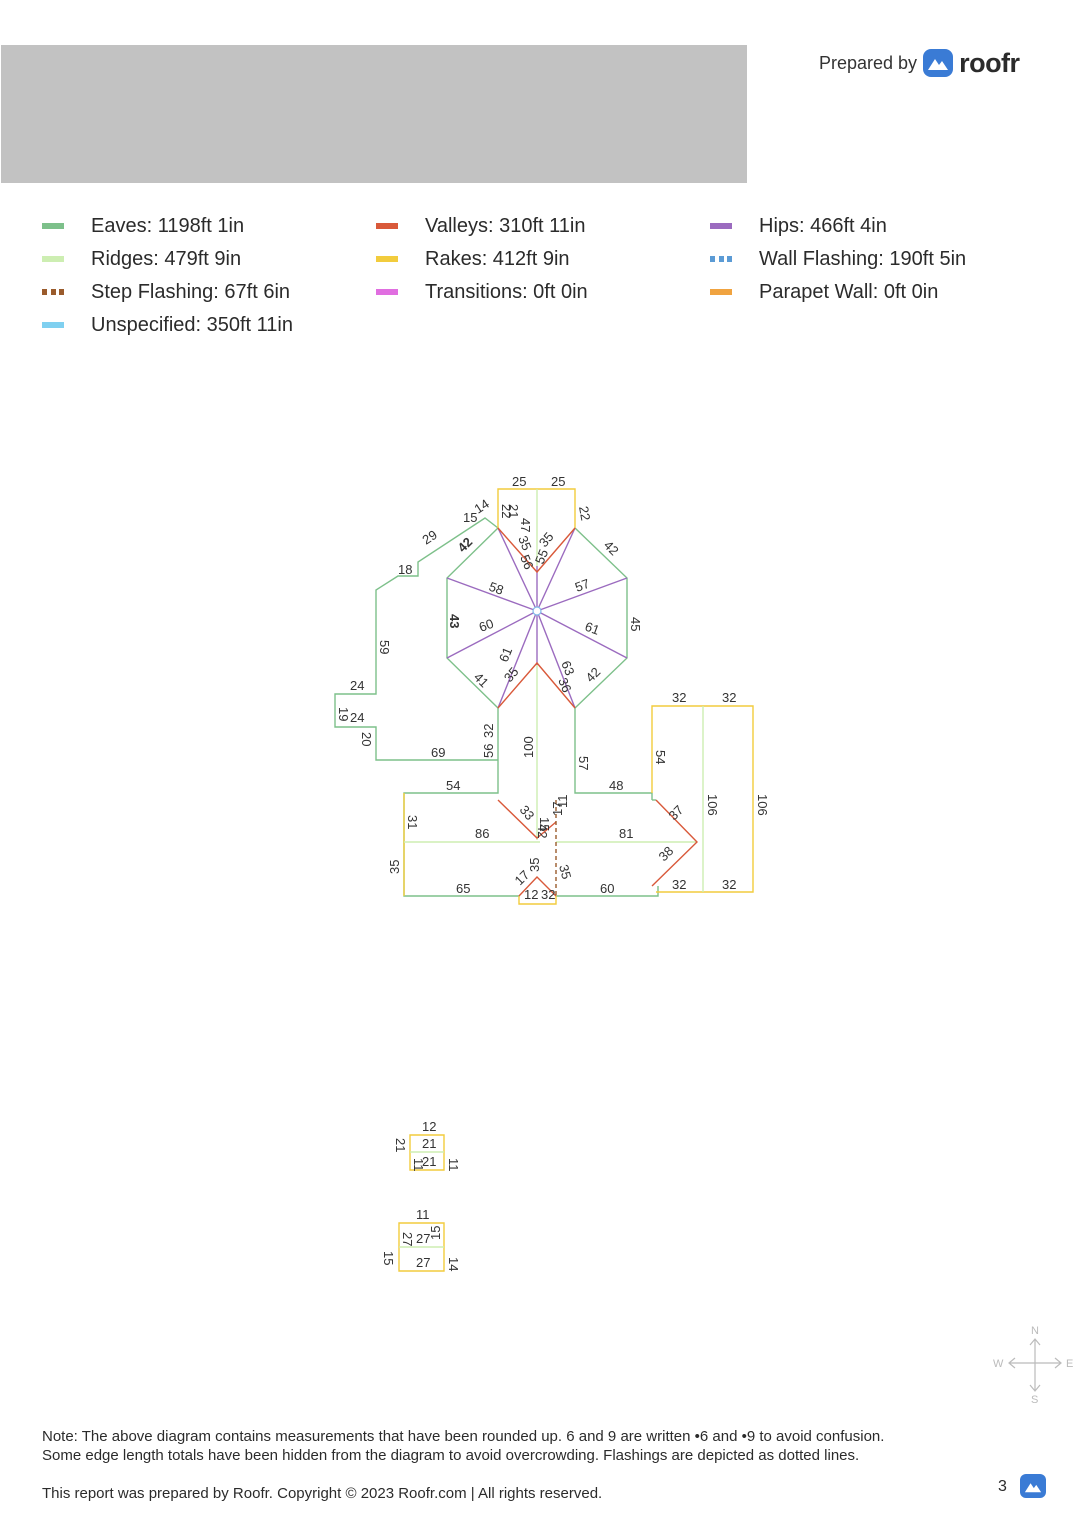 This screenshot has height=1540, width=1082. I want to click on legend-label: Rakes: 412ft 9in, so click(497, 258).